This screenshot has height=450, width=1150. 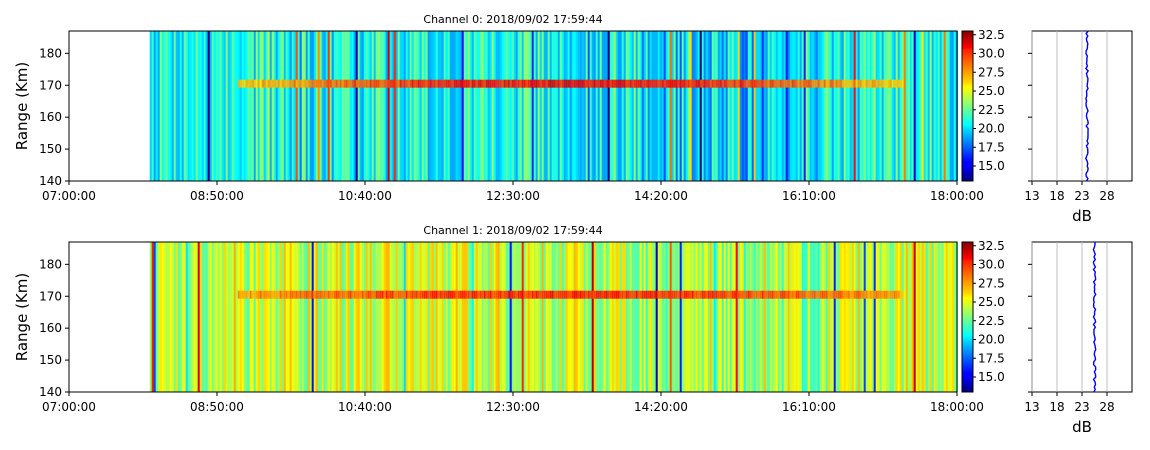 I want to click on channel-0-colorbar, so click(x=967, y=106).